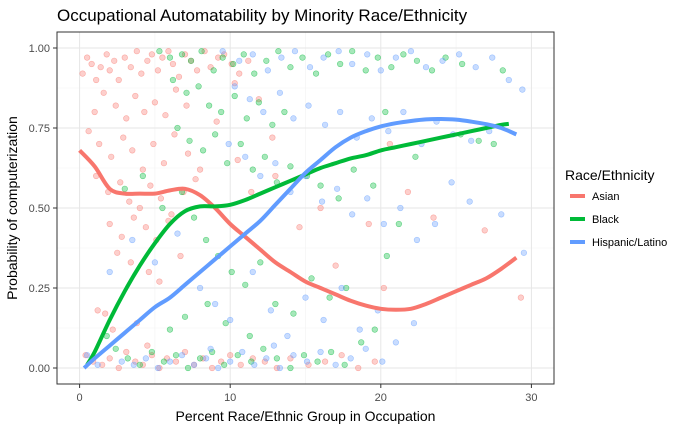 This screenshot has height=432, width=700. What do you see at coordinates (39, 209) in the screenshot?
I see `y-tick-label: 0.50` at bounding box center [39, 209].